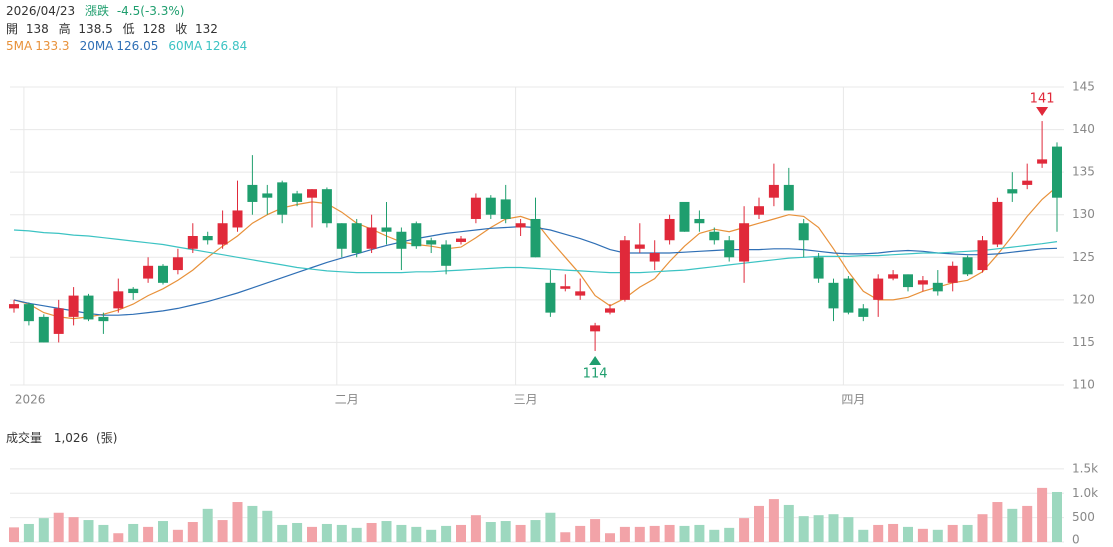 This screenshot has width=1113, height=547. Describe the element at coordinates (30, 400) in the screenshot. I see `x-tick-label: 2026` at that location.